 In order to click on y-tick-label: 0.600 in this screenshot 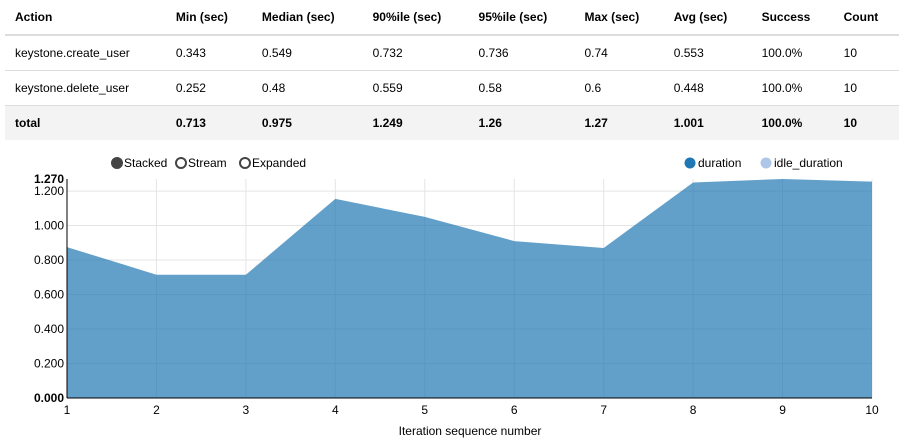, I will do `click(49, 295)`.